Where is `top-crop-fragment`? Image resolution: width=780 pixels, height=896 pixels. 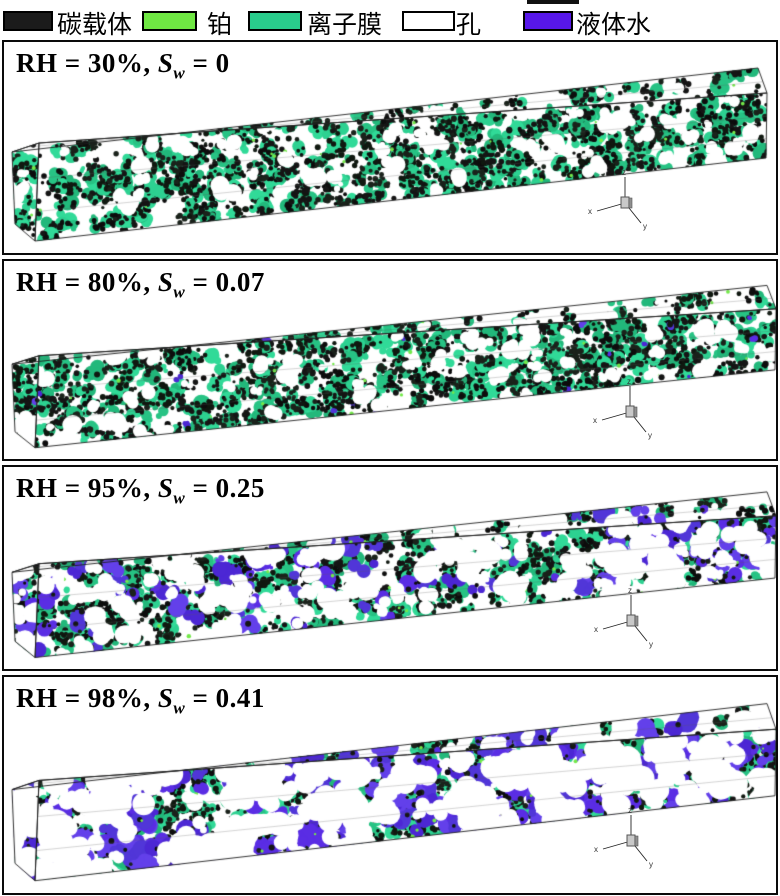 top-crop-fragment is located at coordinates (553, 2).